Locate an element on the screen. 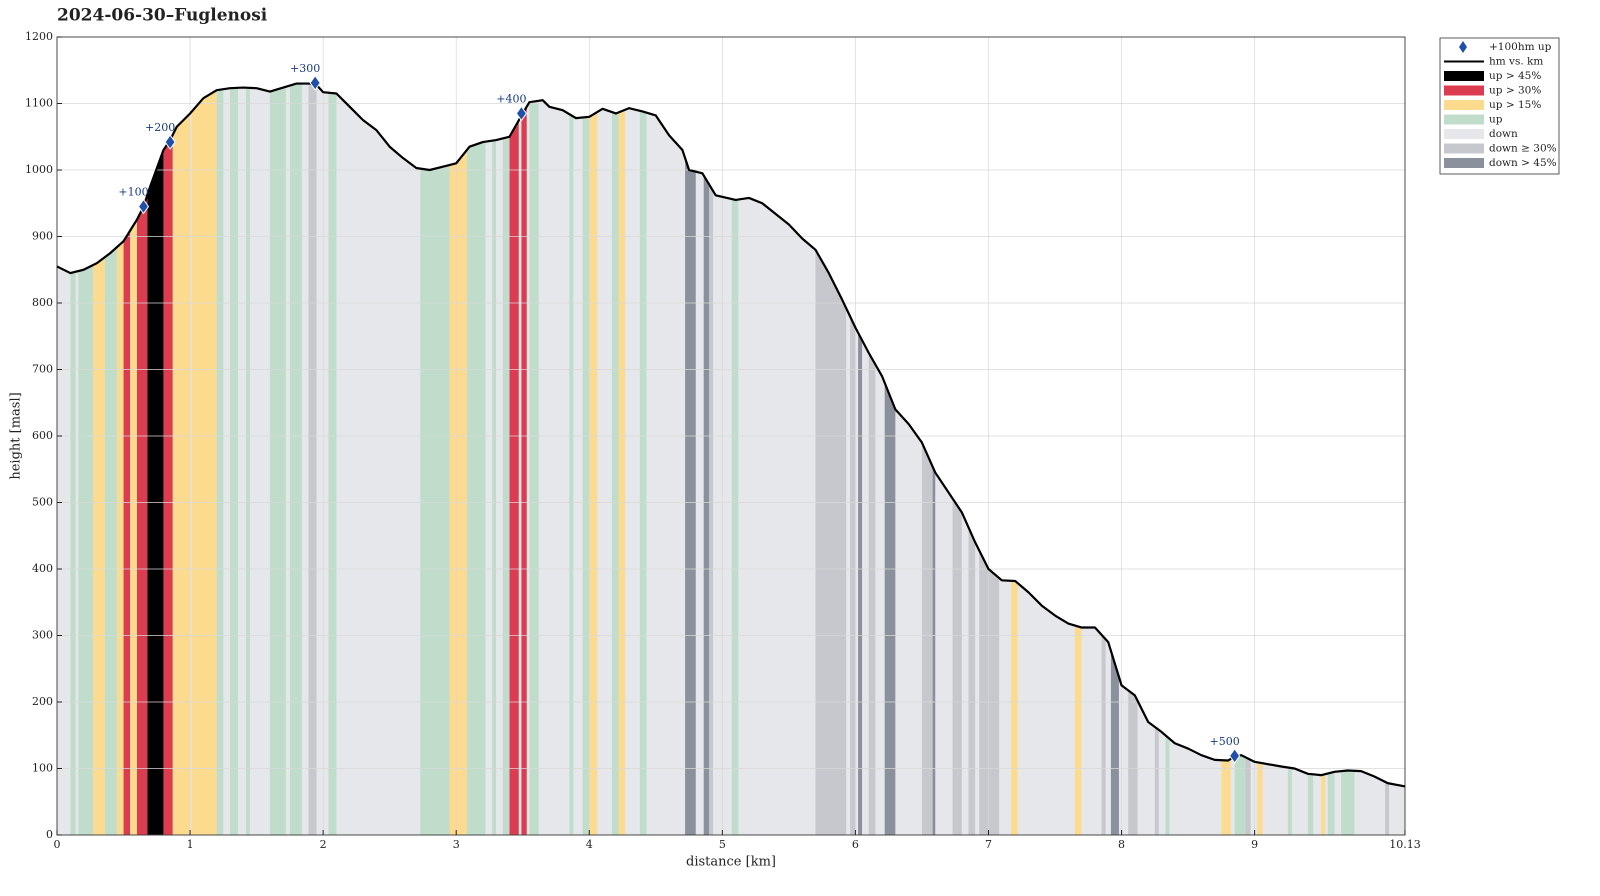 The image size is (1600, 896). legend-label: hm vs. km is located at coordinates (1516, 62).